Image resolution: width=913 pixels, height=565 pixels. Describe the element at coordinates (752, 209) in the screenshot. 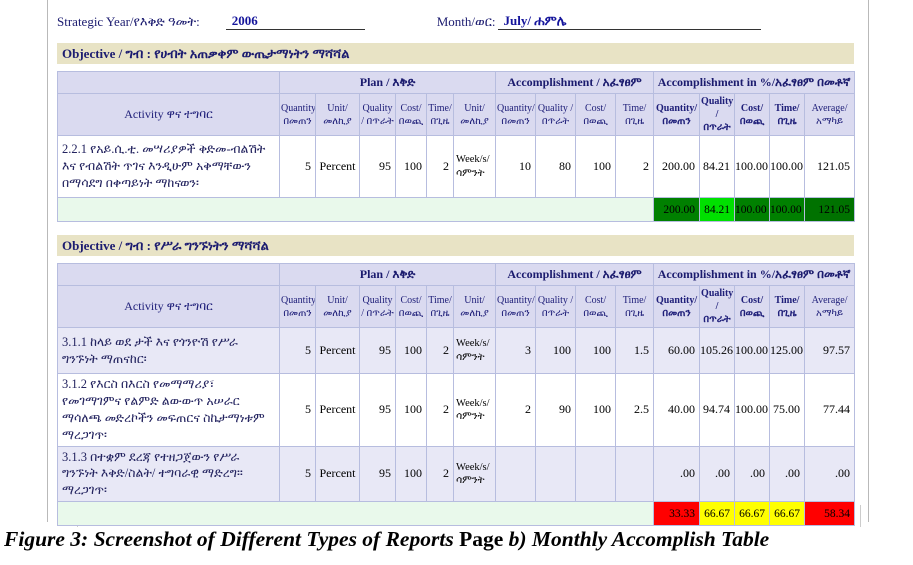

I see `summary-pct-cost-cell: 100.00` at that location.